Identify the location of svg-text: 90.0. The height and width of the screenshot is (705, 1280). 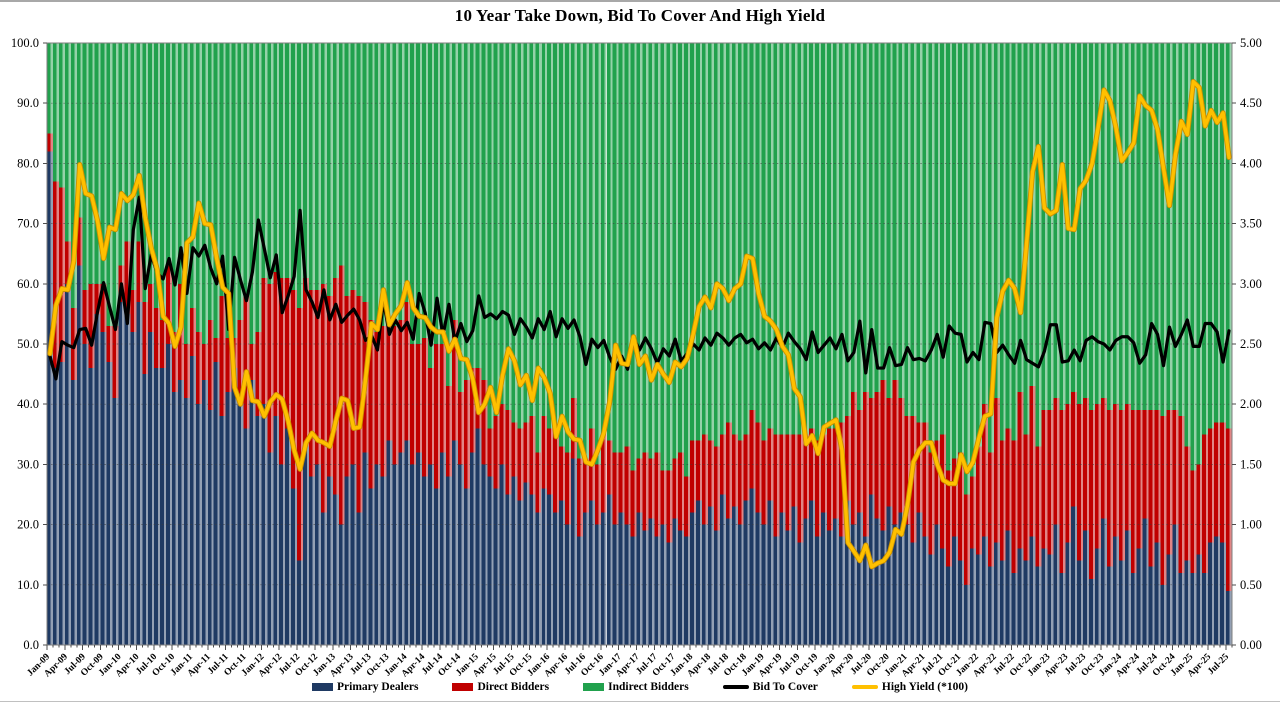
(28, 103).